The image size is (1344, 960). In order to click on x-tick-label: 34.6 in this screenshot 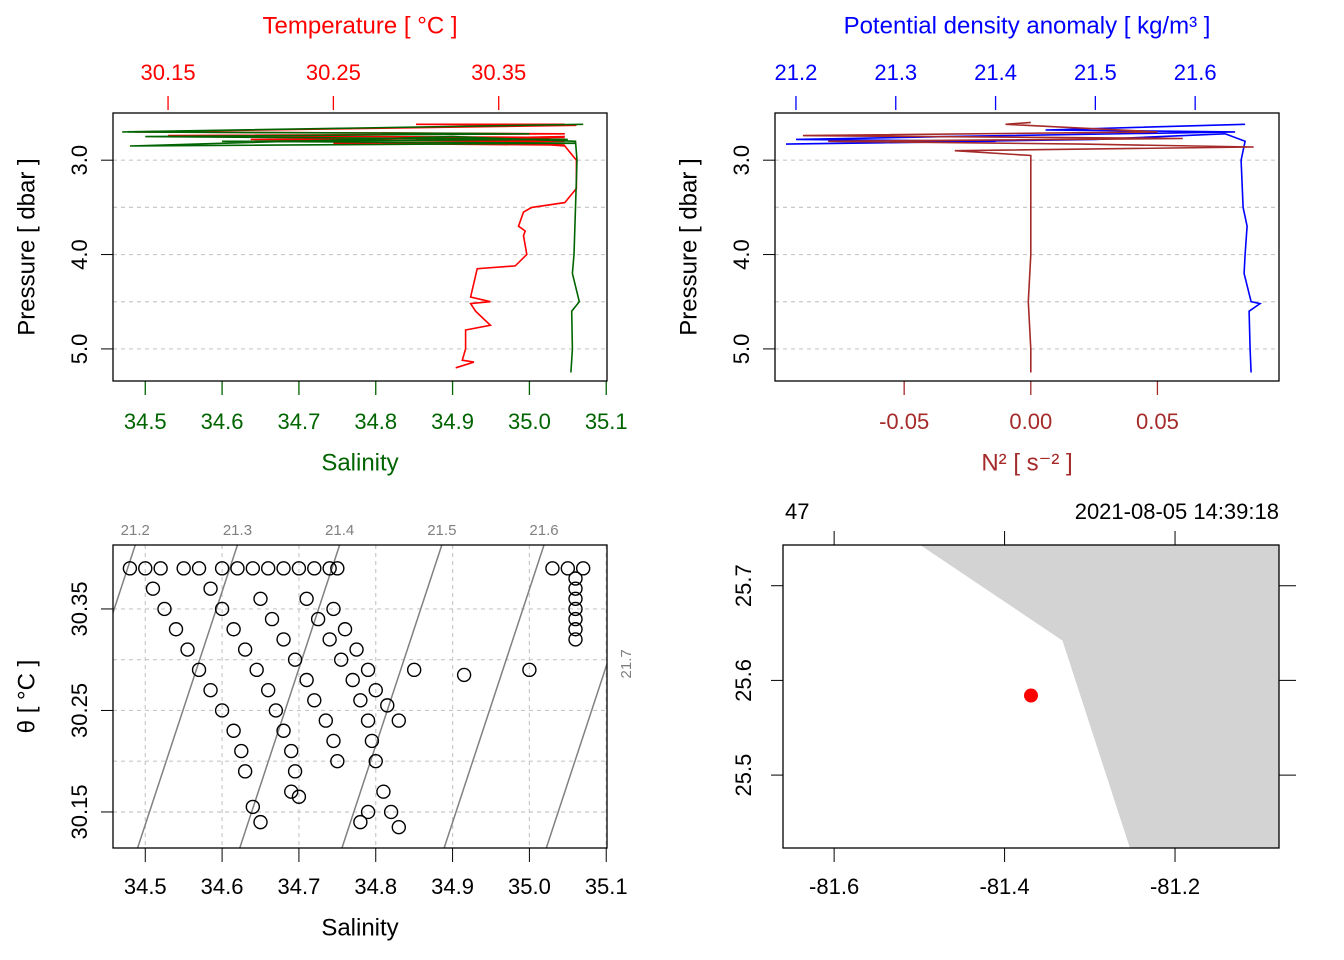, I will do `click(222, 886)`.